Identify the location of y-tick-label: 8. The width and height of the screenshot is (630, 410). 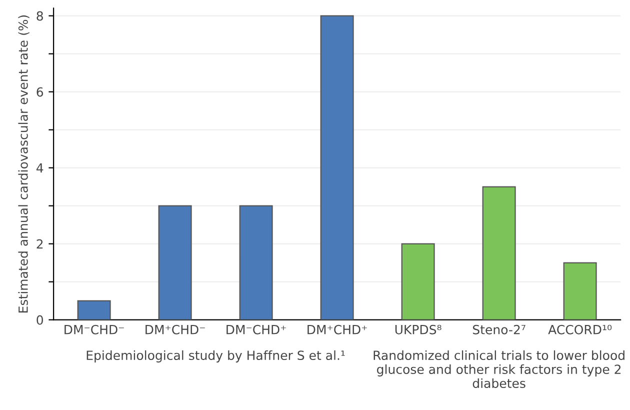
(39, 16).